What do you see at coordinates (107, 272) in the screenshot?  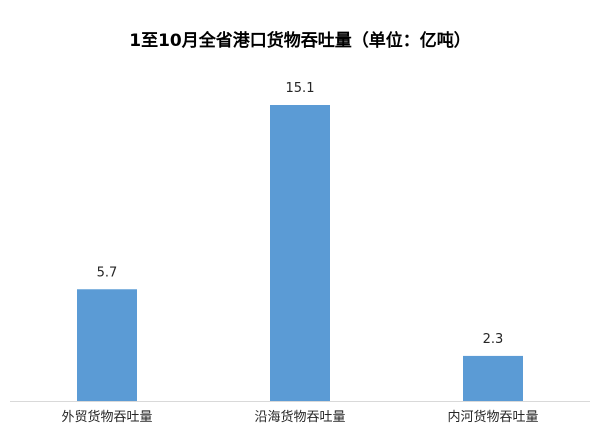 I see `data-label: 5.7` at bounding box center [107, 272].